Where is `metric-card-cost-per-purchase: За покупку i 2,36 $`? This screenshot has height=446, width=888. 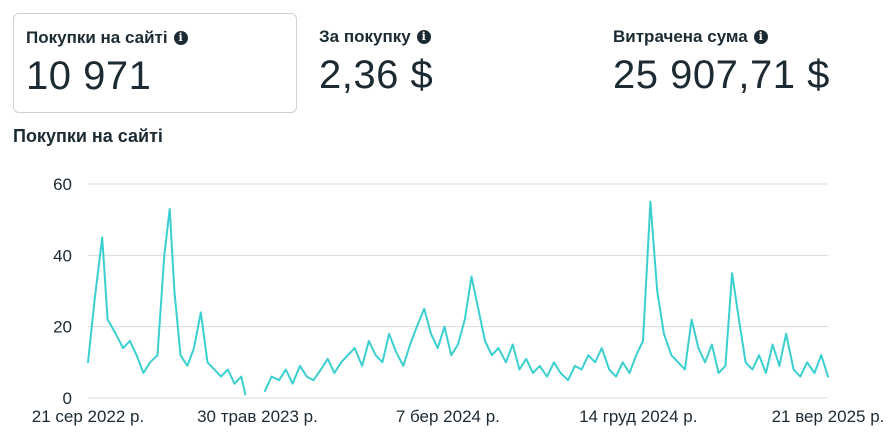 metric-card-cost-per-purchase: За покупку i 2,36 $ is located at coordinates (449, 63).